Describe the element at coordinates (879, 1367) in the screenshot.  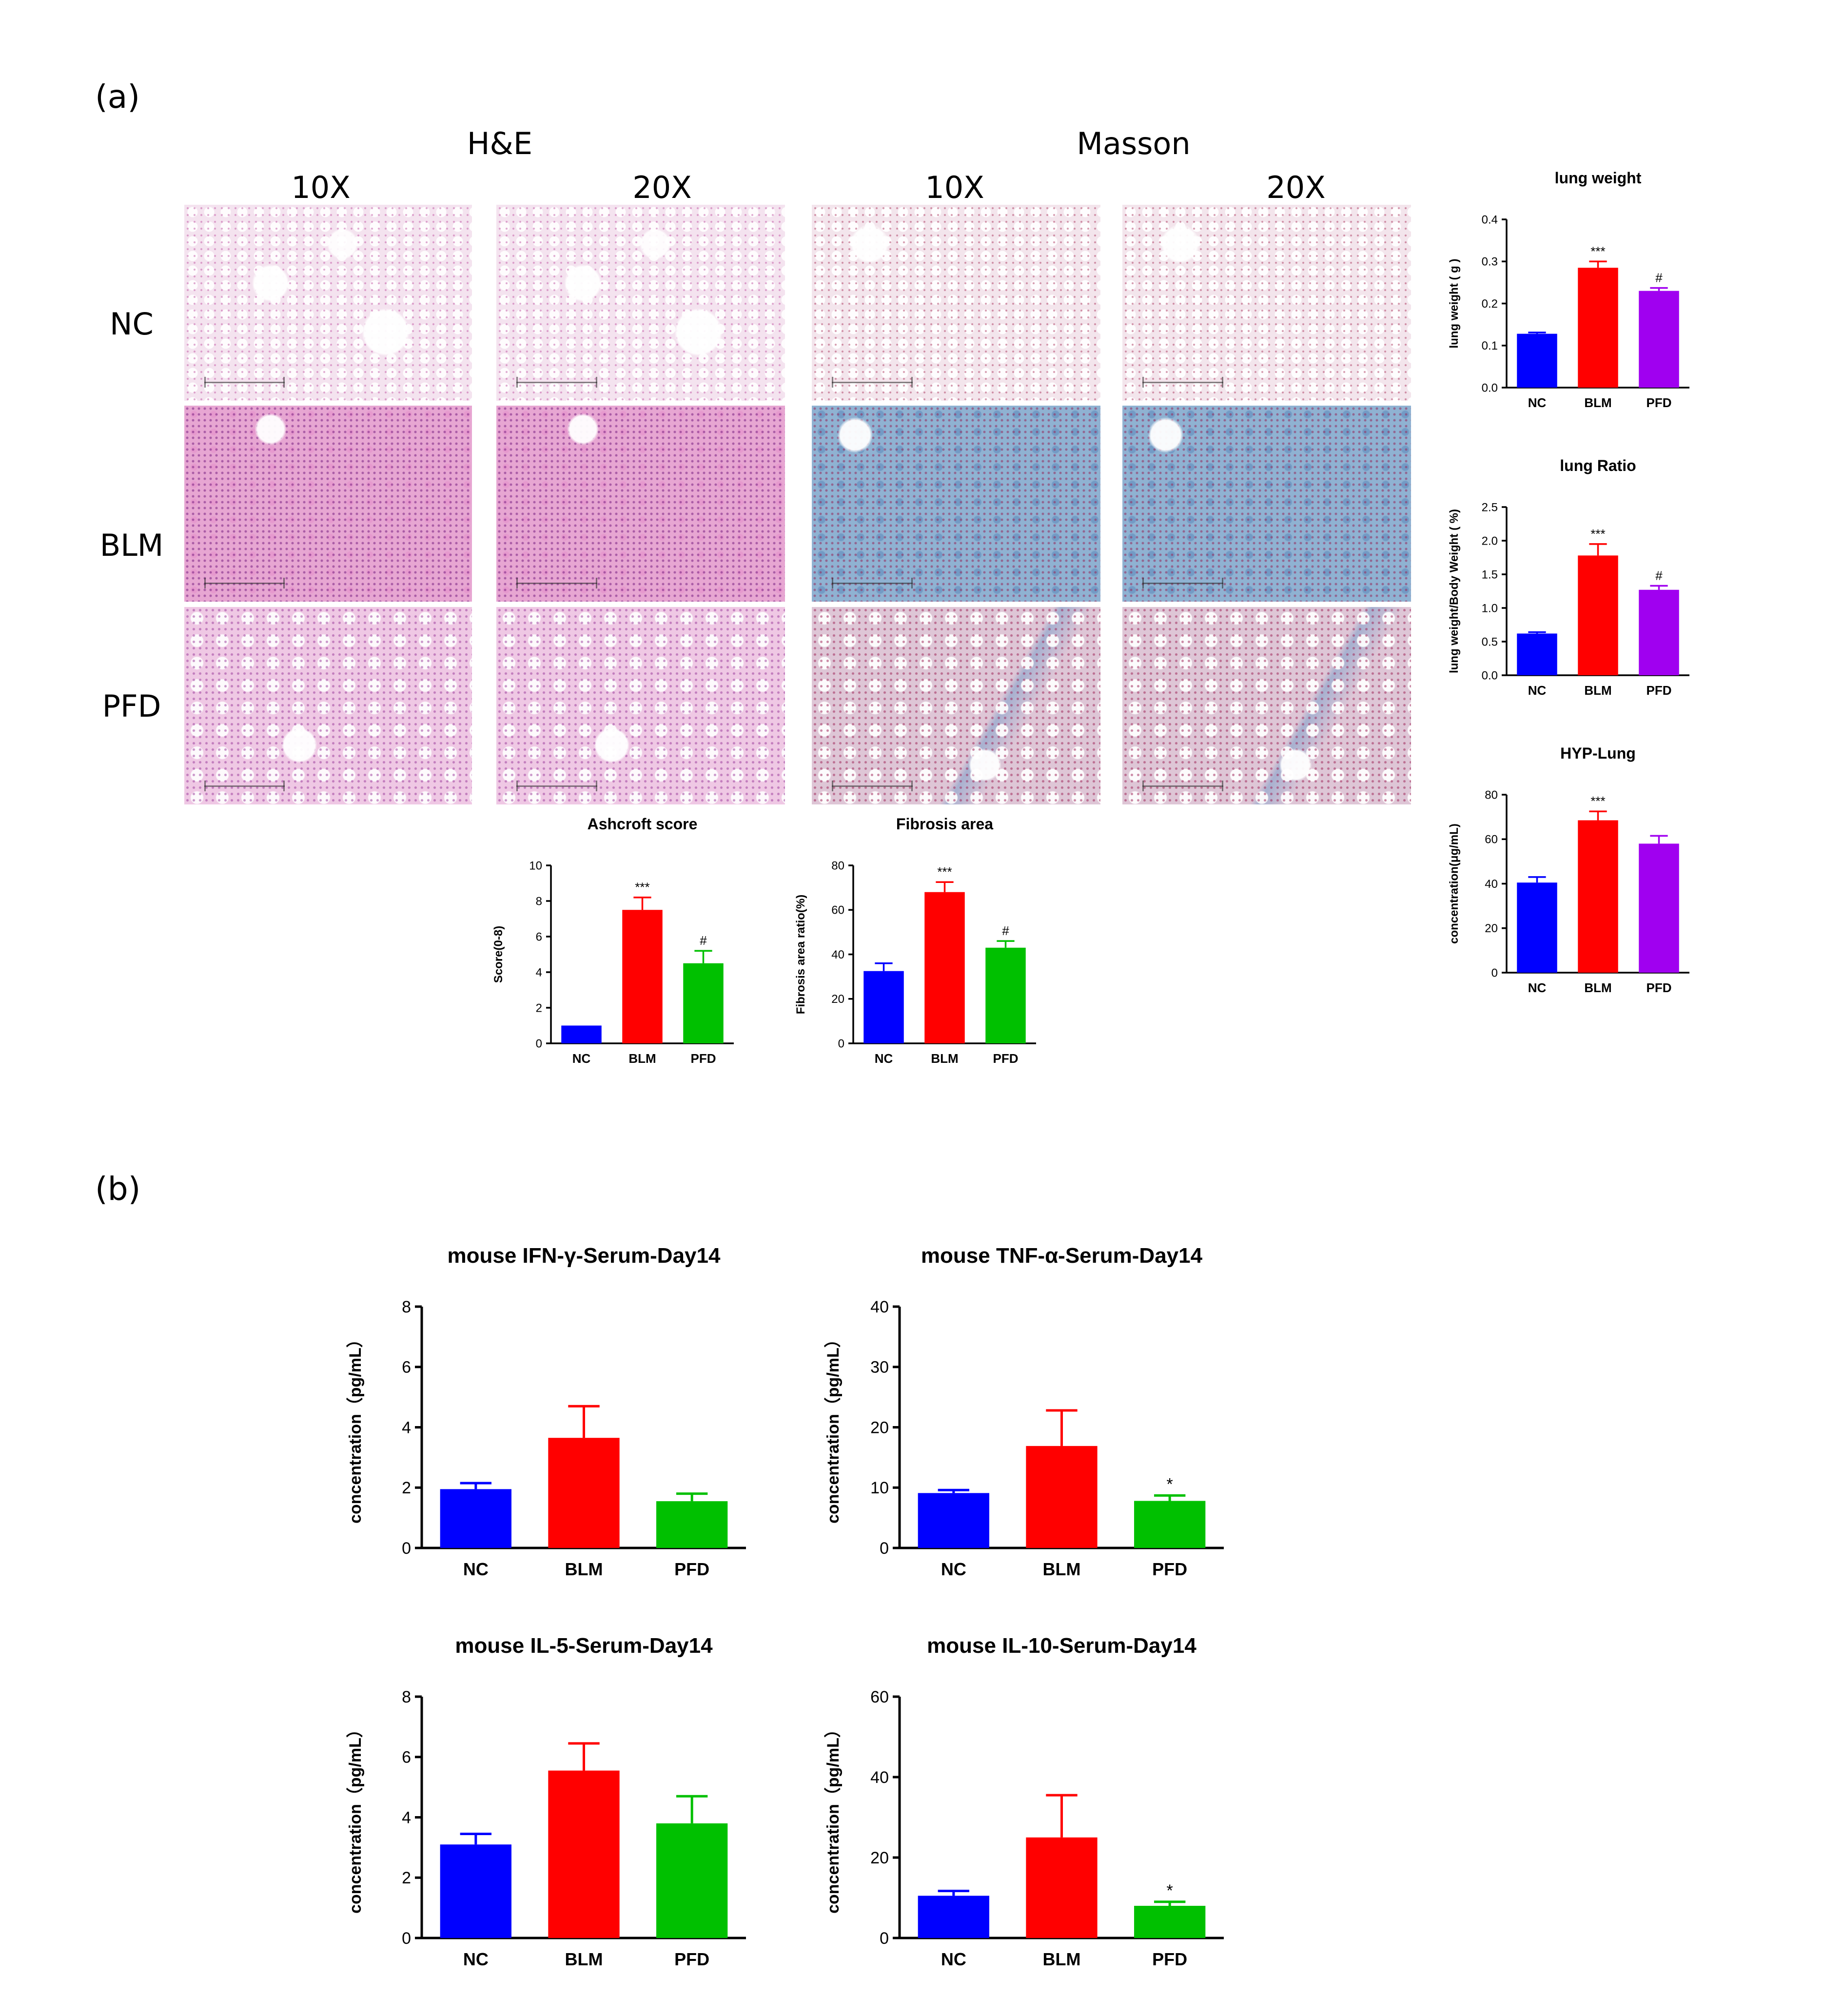
I see `tnf-alpha-ytick-label-3: 30` at that location.